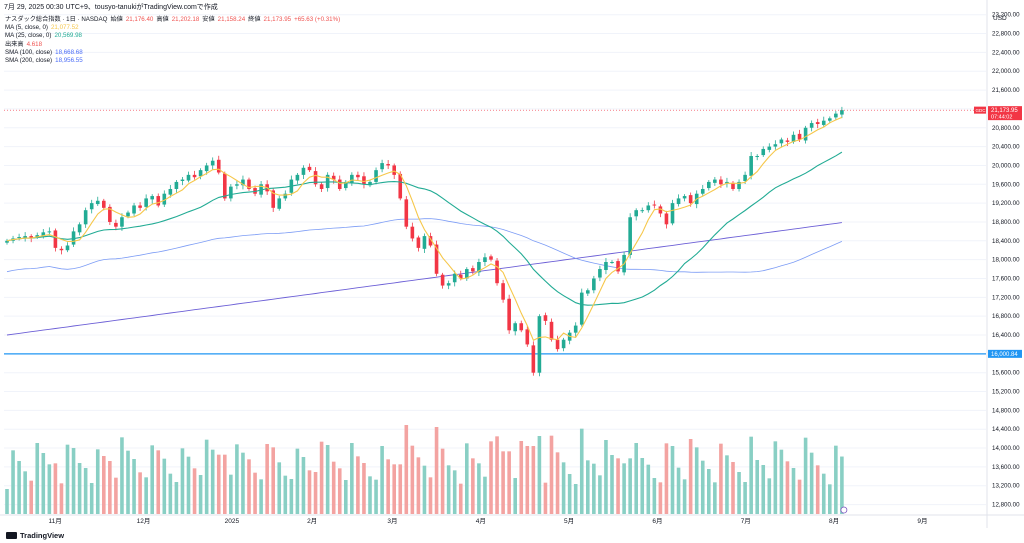 The height and width of the screenshot is (543, 1024). Describe the element at coordinates (1006, 184) in the screenshot. I see `y-tick-label: 19,600.00` at that location.